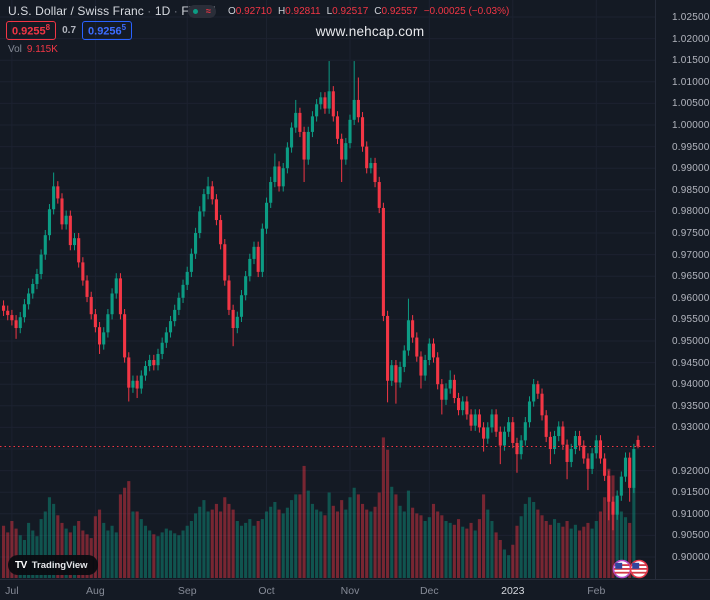 The image size is (710, 600). Describe the element at coordinates (691, 169) in the screenshot. I see `price-axis-label: 0.99000` at that location.